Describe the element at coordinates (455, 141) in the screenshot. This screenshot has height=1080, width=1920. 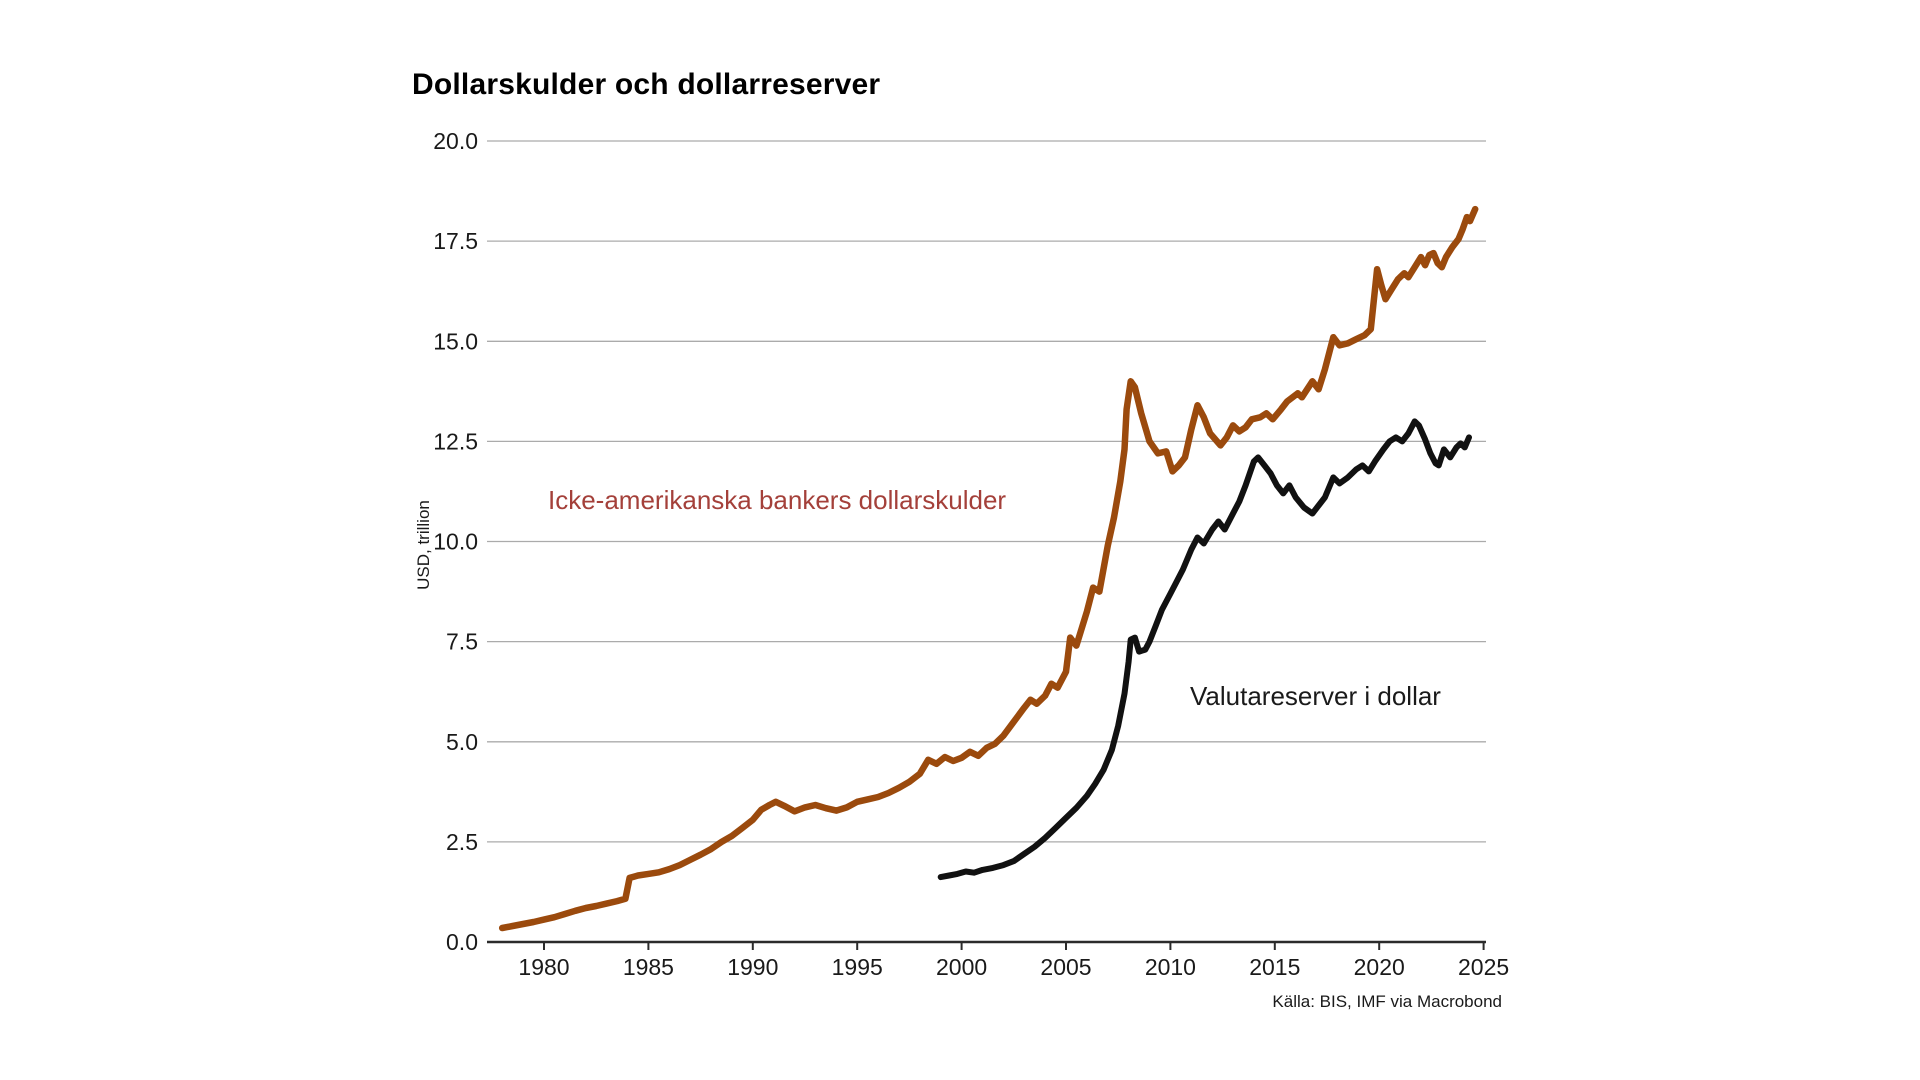
I see `y-tick-label: 20.0` at that location.